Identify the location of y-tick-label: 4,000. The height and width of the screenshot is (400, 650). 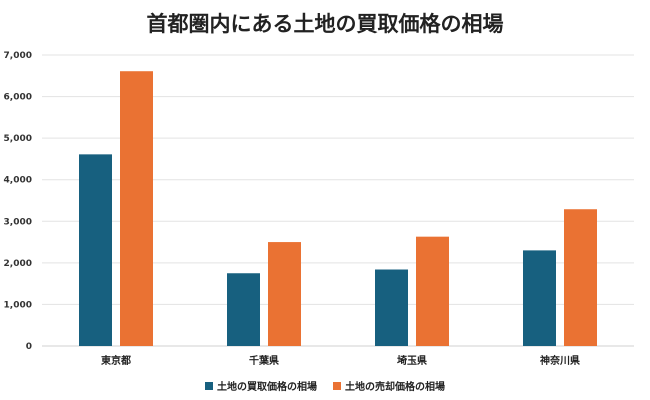
(18, 181).